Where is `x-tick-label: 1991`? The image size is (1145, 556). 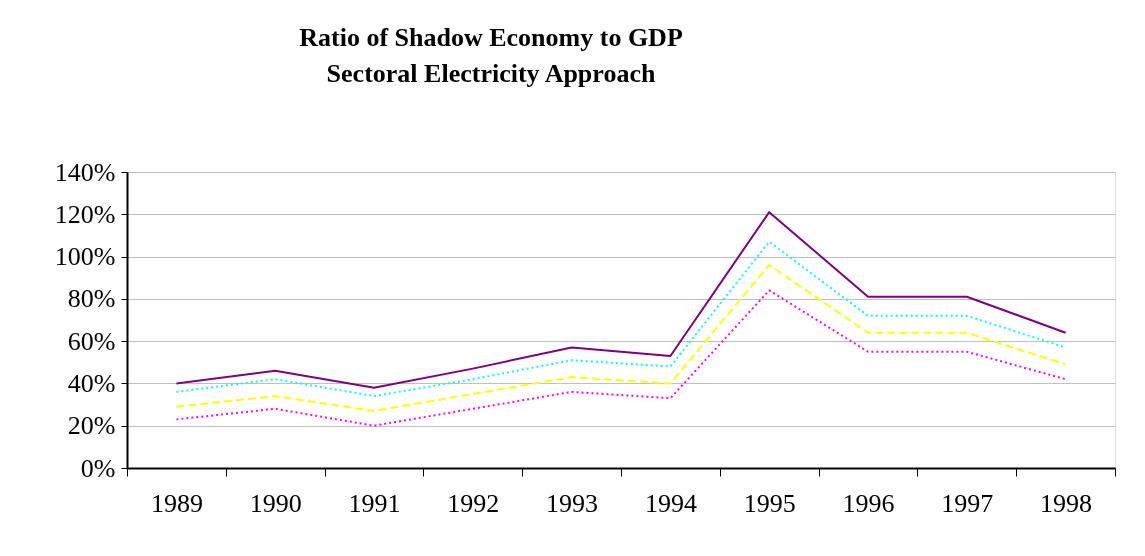
x-tick-label: 1991 is located at coordinates (374, 503).